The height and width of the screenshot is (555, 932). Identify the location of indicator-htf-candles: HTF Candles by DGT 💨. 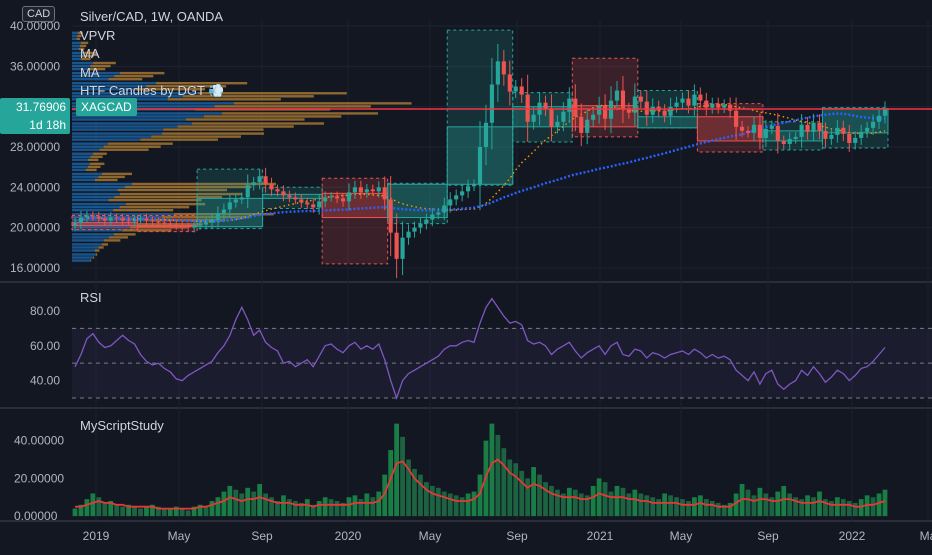
(152, 90).